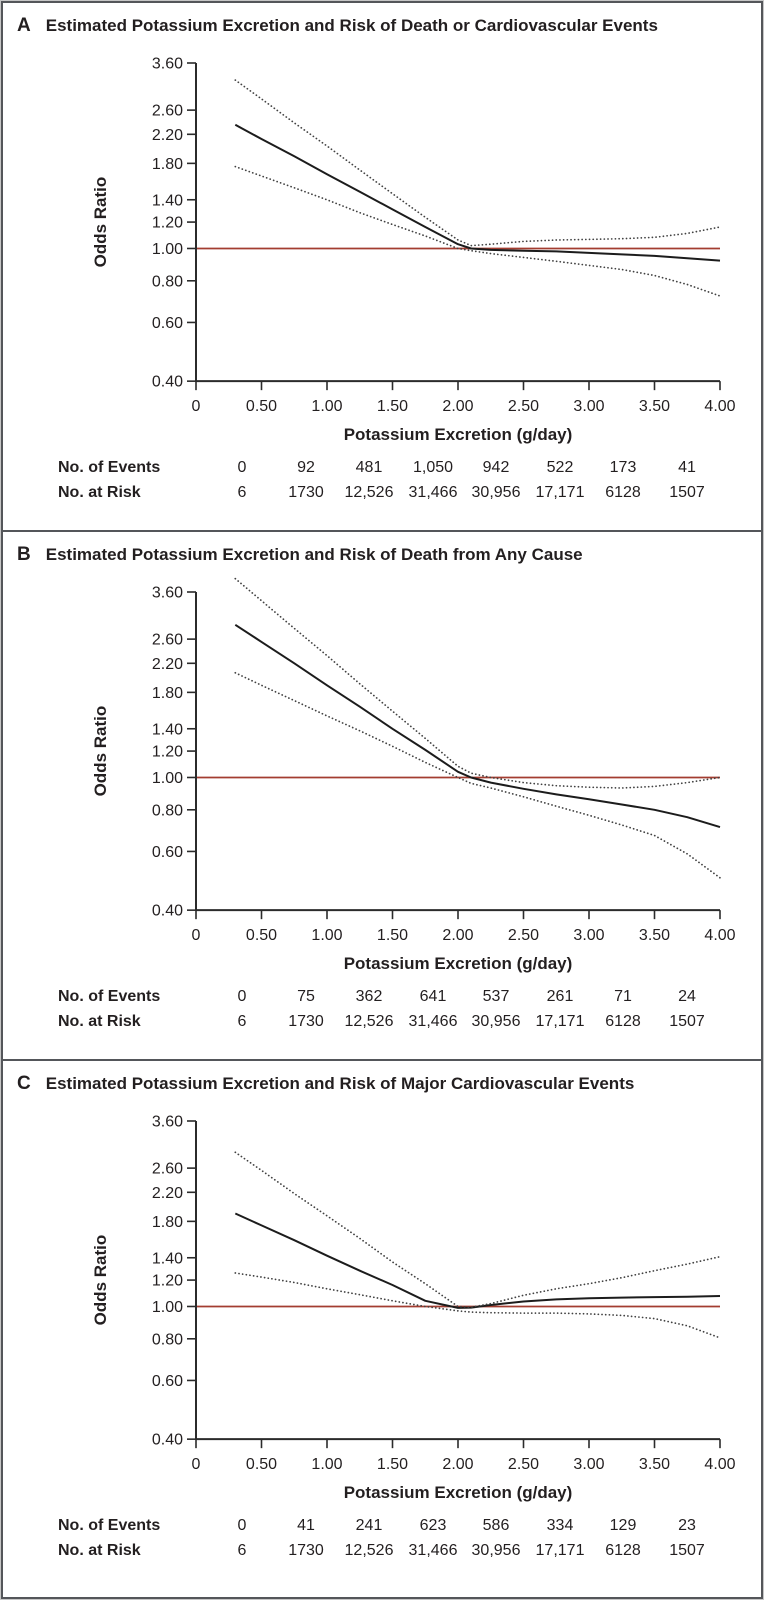 This screenshot has height=1600, width=764. What do you see at coordinates (560, 1525) in the screenshot?
I see `table-value: 334` at bounding box center [560, 1525].